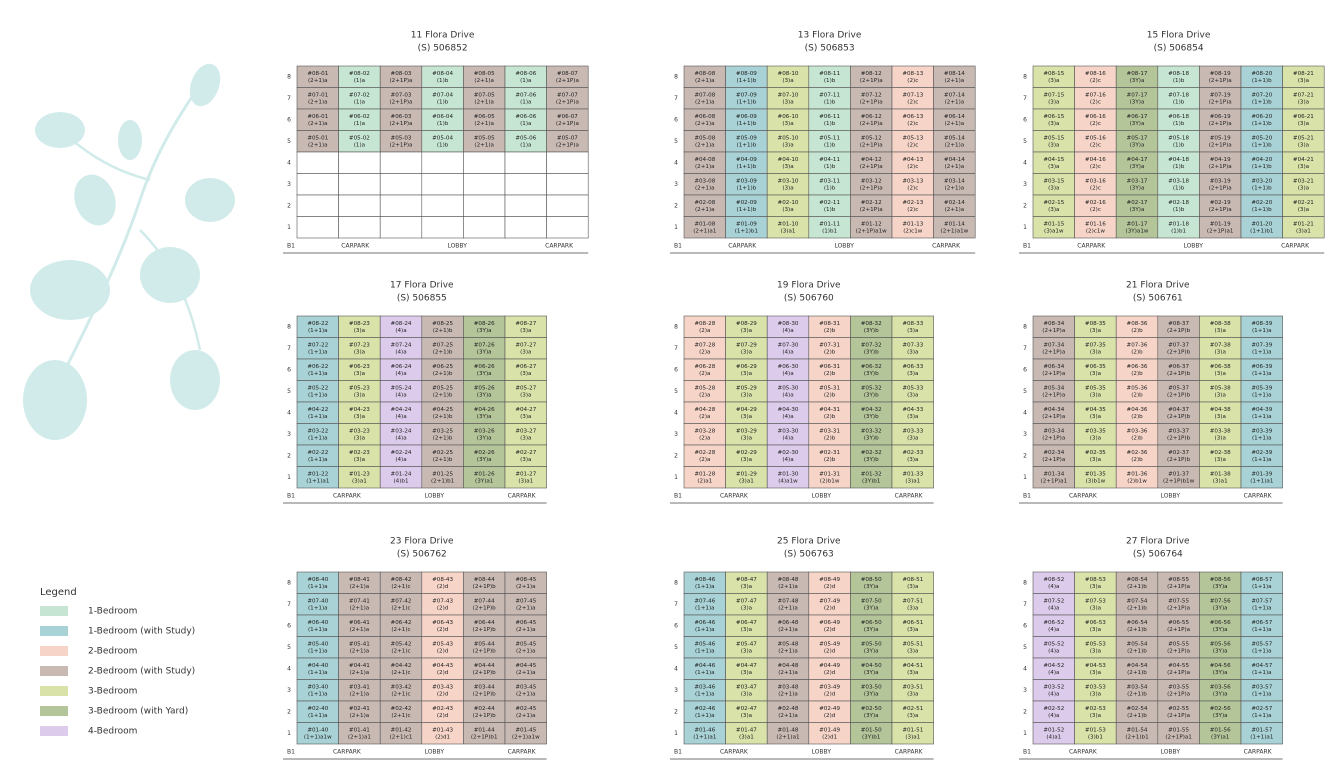 The image size is (1342, 779). I want to click on unit-type: (4)a, so click(1053, 587).